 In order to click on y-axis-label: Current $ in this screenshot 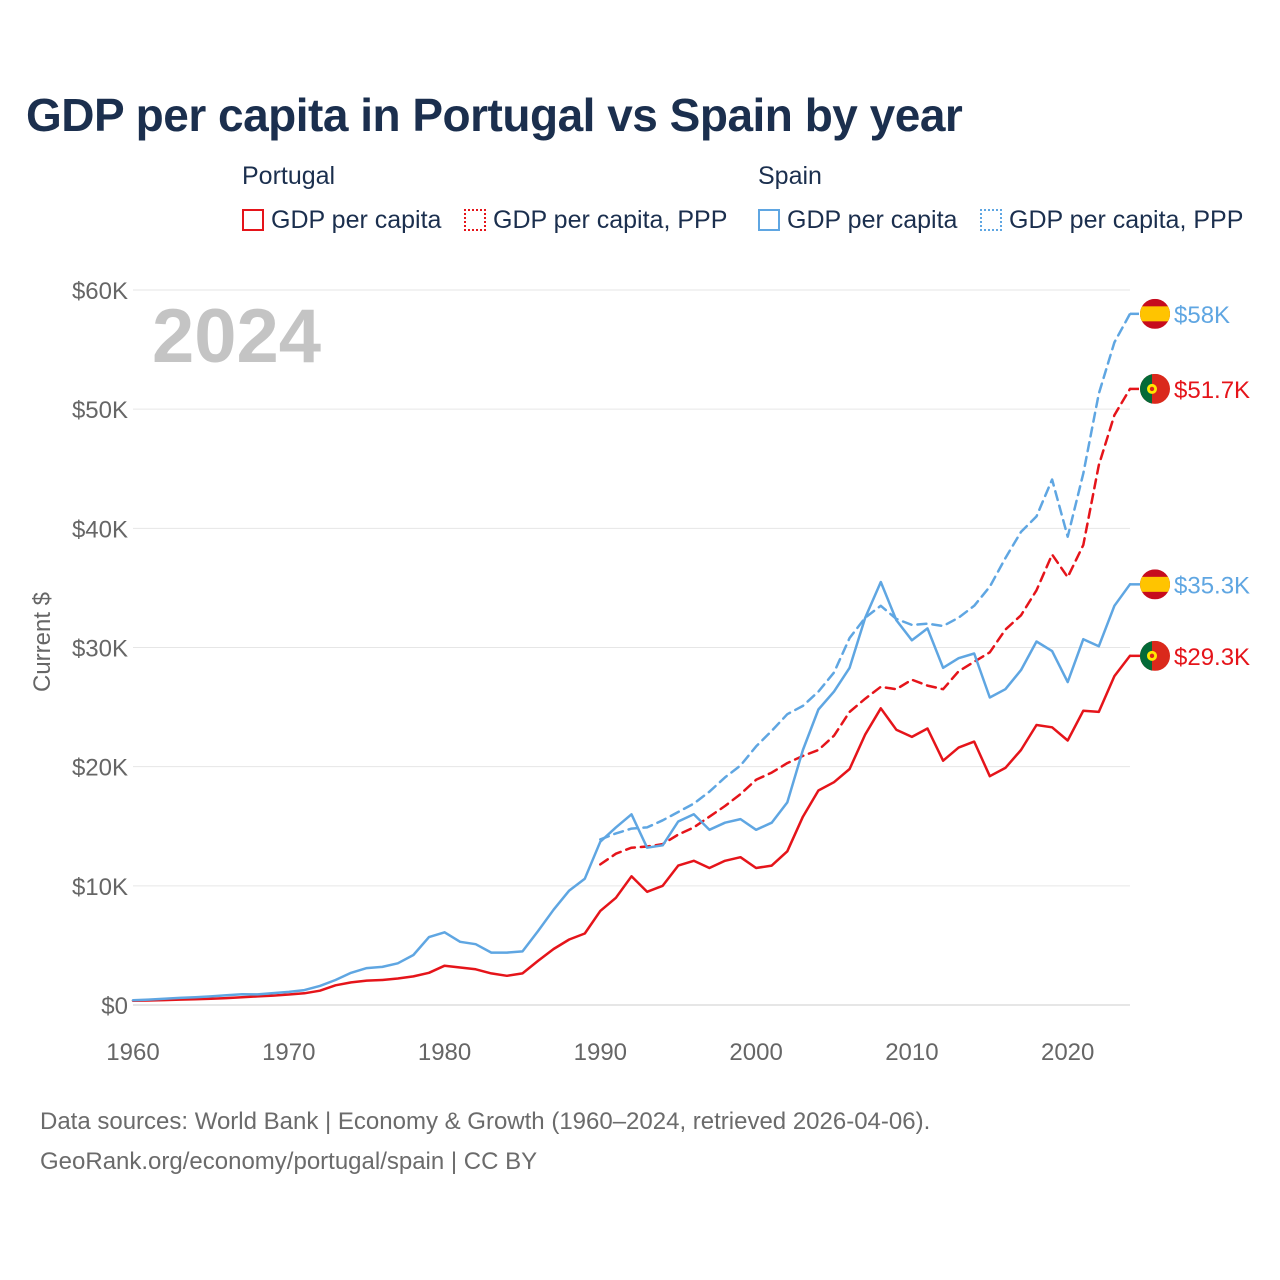, I will do `click(42, 642)`.